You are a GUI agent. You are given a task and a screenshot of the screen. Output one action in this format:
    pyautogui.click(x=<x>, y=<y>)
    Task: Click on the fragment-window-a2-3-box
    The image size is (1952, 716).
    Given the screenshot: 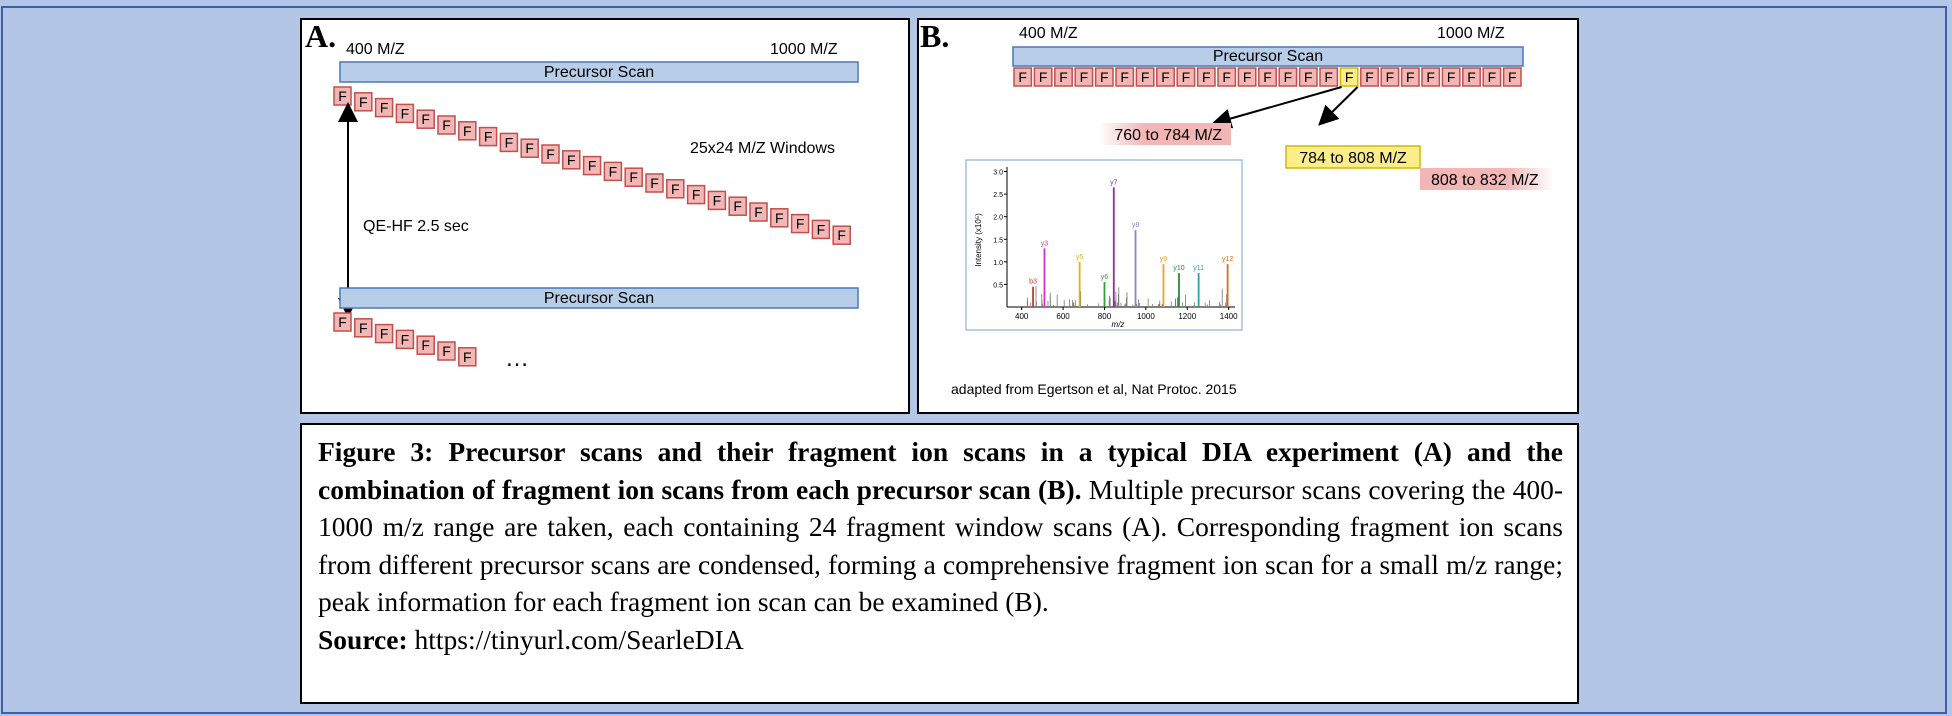 What is the action you would take?
    pyautogui.click(x=384, y=333)
    